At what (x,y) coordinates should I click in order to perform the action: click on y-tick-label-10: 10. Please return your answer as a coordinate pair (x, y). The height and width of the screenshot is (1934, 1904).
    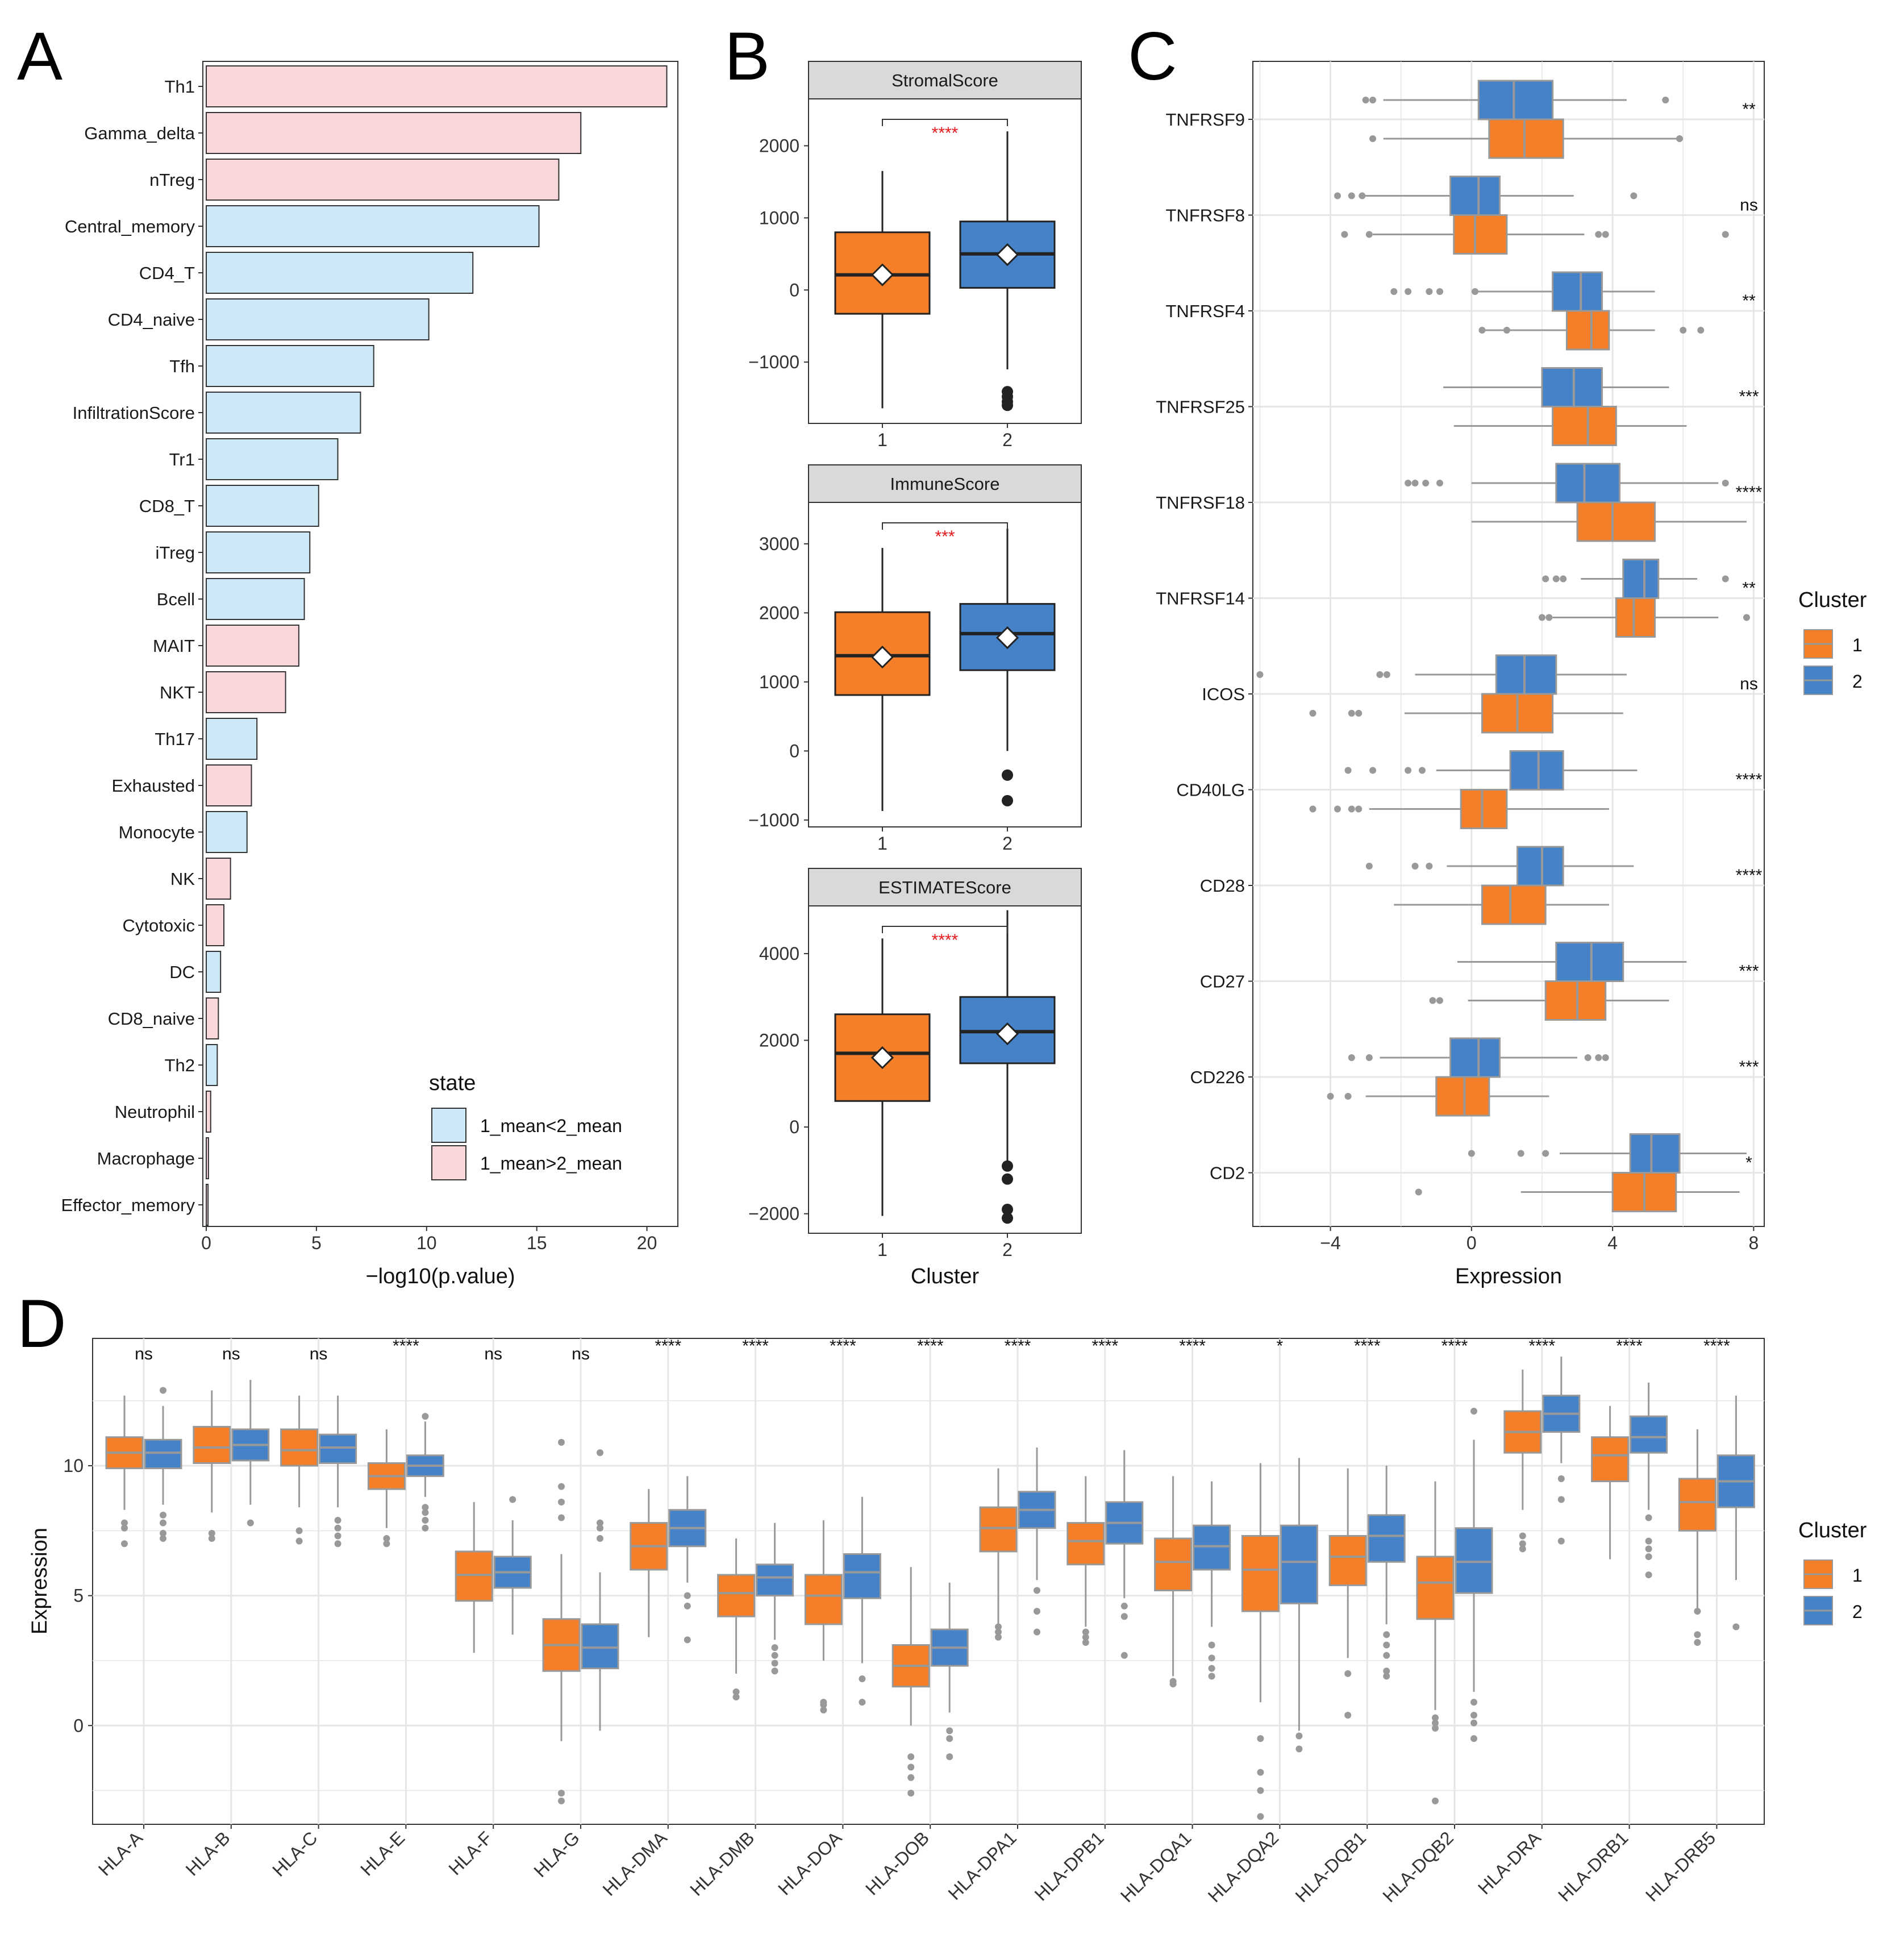
    Looking at the image, I should click on (73, 1465).